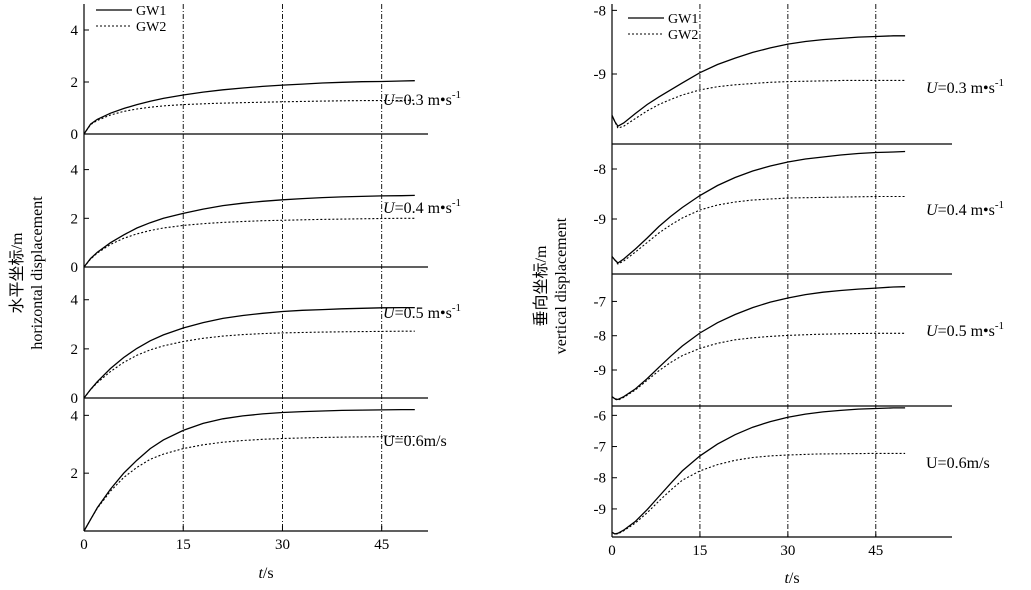  I want to click on panel-1: -9 -8 U=0.3 m•s-1, so click(799, 74).